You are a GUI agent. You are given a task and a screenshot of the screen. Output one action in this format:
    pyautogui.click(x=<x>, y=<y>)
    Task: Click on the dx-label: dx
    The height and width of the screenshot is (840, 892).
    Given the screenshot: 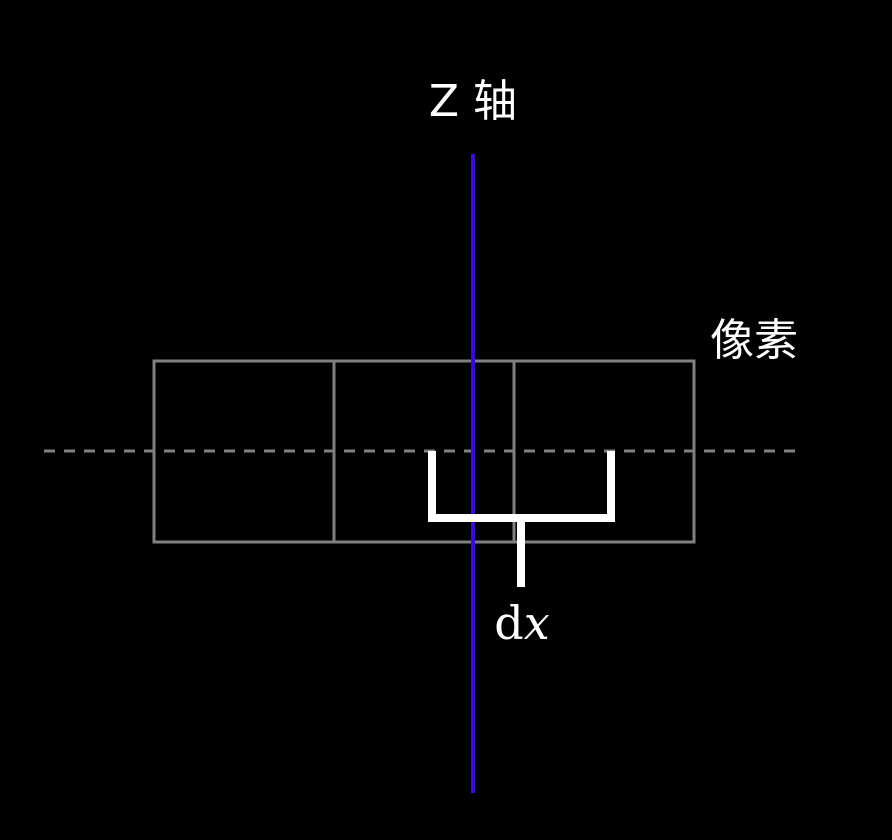 What is the action you would take?
    pyautogui.click(x=521, y=623)
    